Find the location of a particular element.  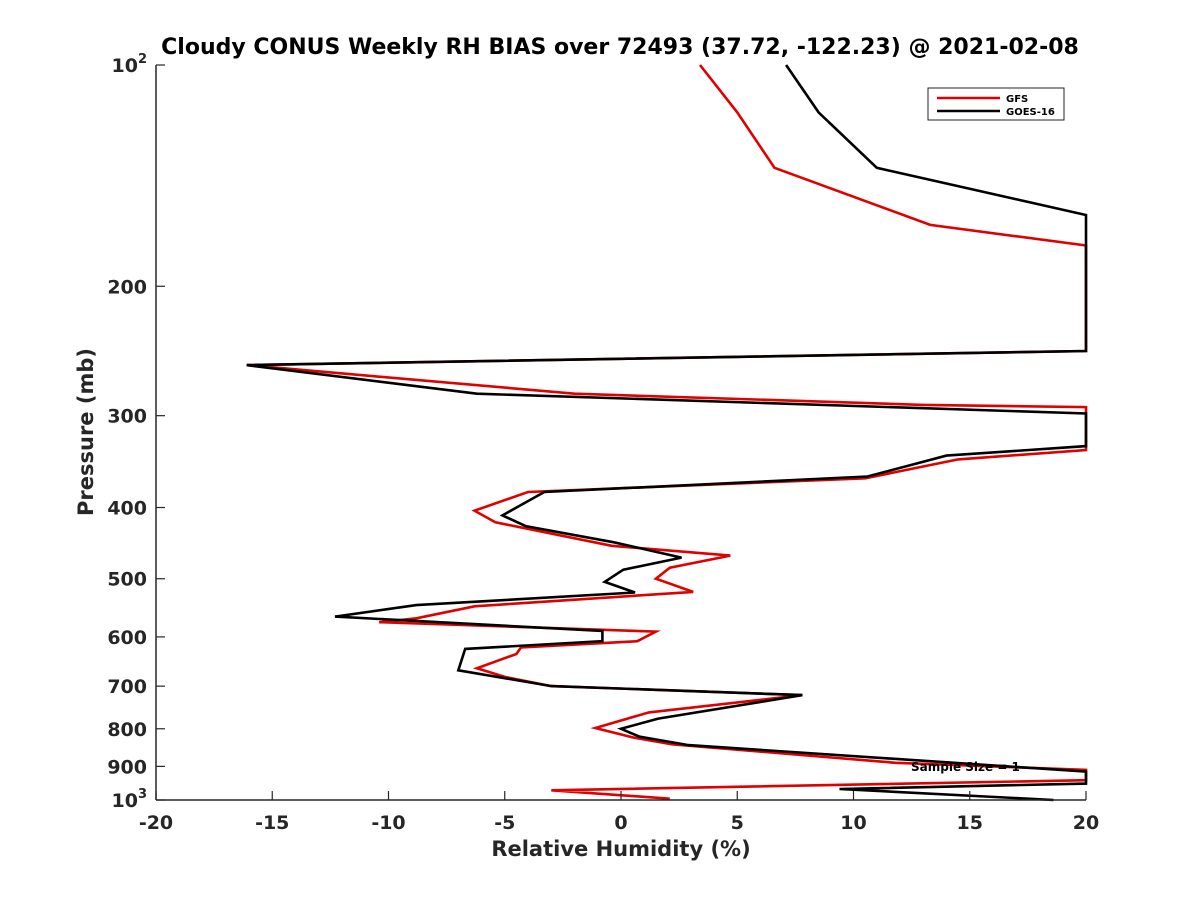

y-axis-label: Pressure (mb) is located at coordinates (86, 432).